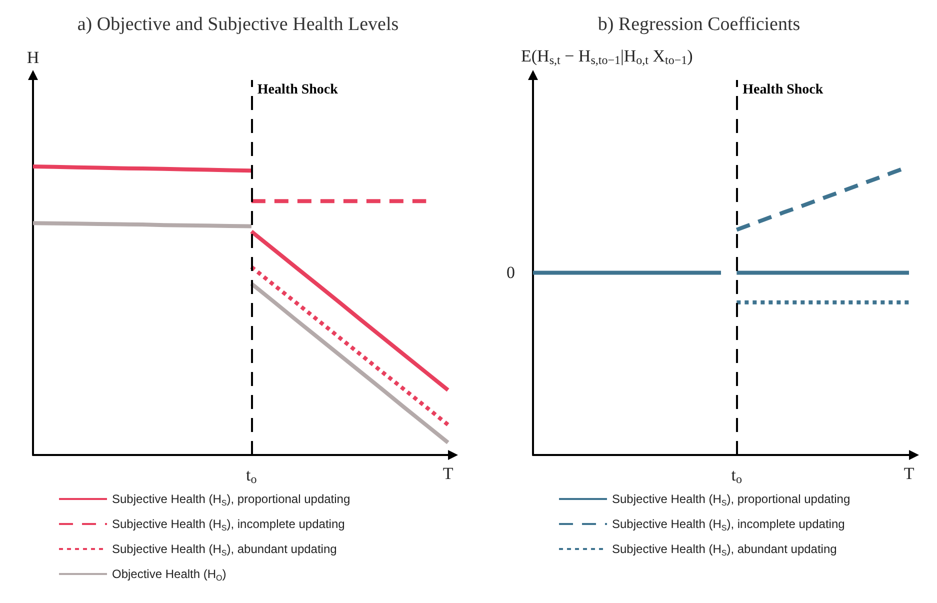  What do you see at coordinates (33, 57) in the screenshot?
I see `y-axis-title: H` at bounding box center [33, 57].